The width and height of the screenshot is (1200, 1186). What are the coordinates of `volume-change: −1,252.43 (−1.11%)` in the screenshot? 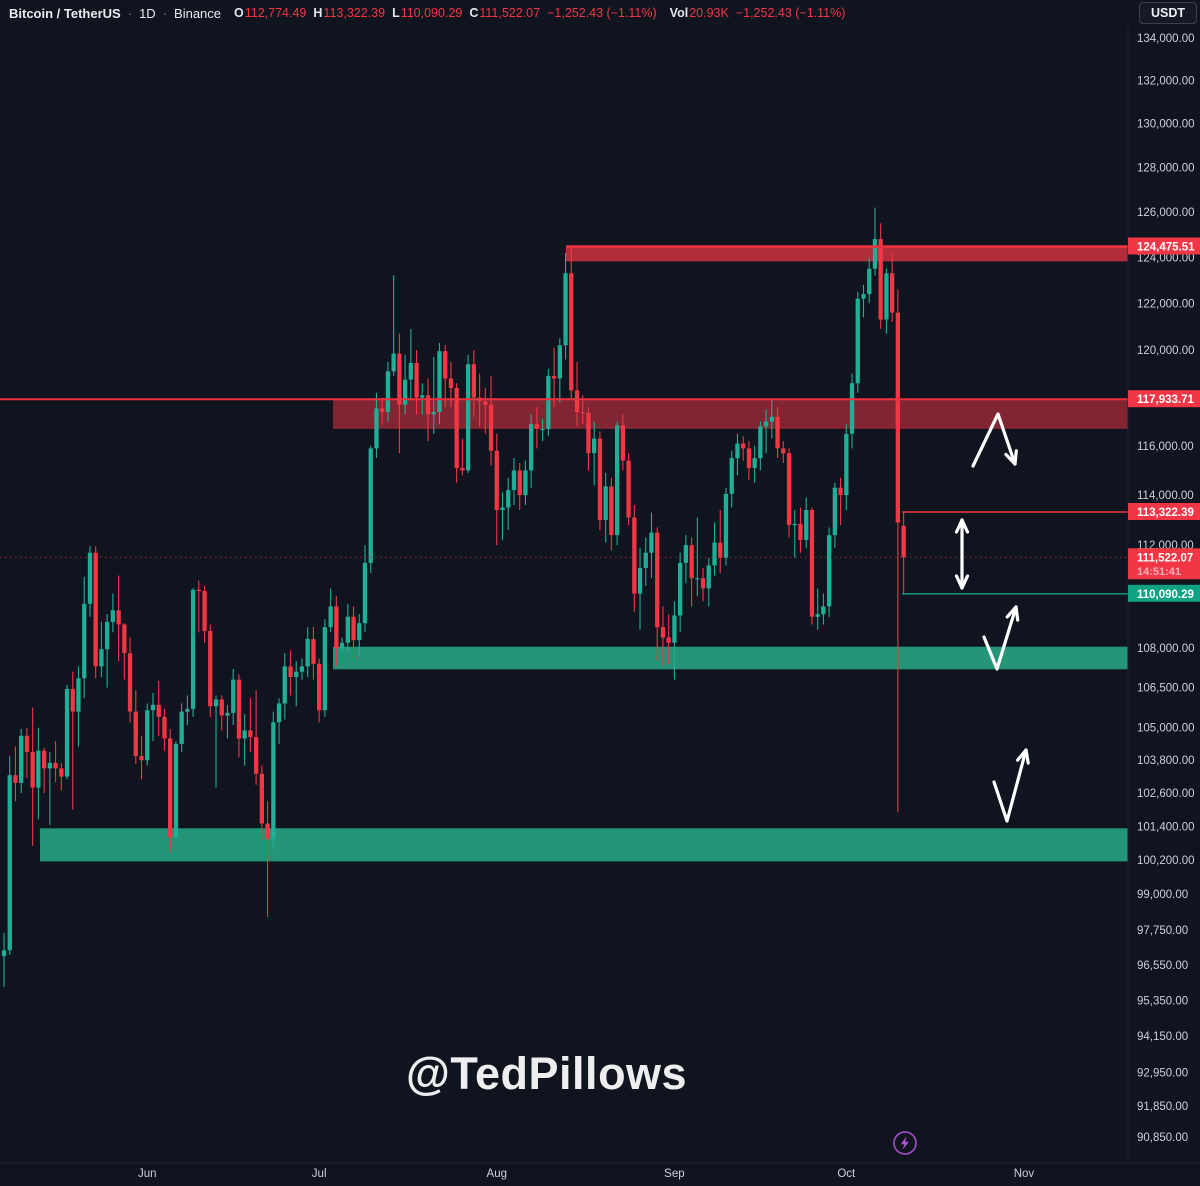 It's located at (790, 13).